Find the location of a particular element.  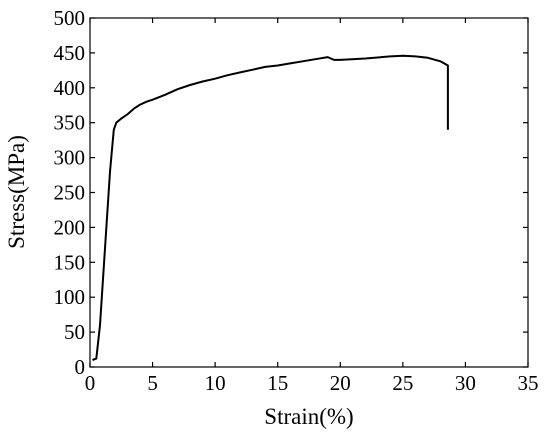

y-tick-label: 100 is located at coordinates (70, 297).